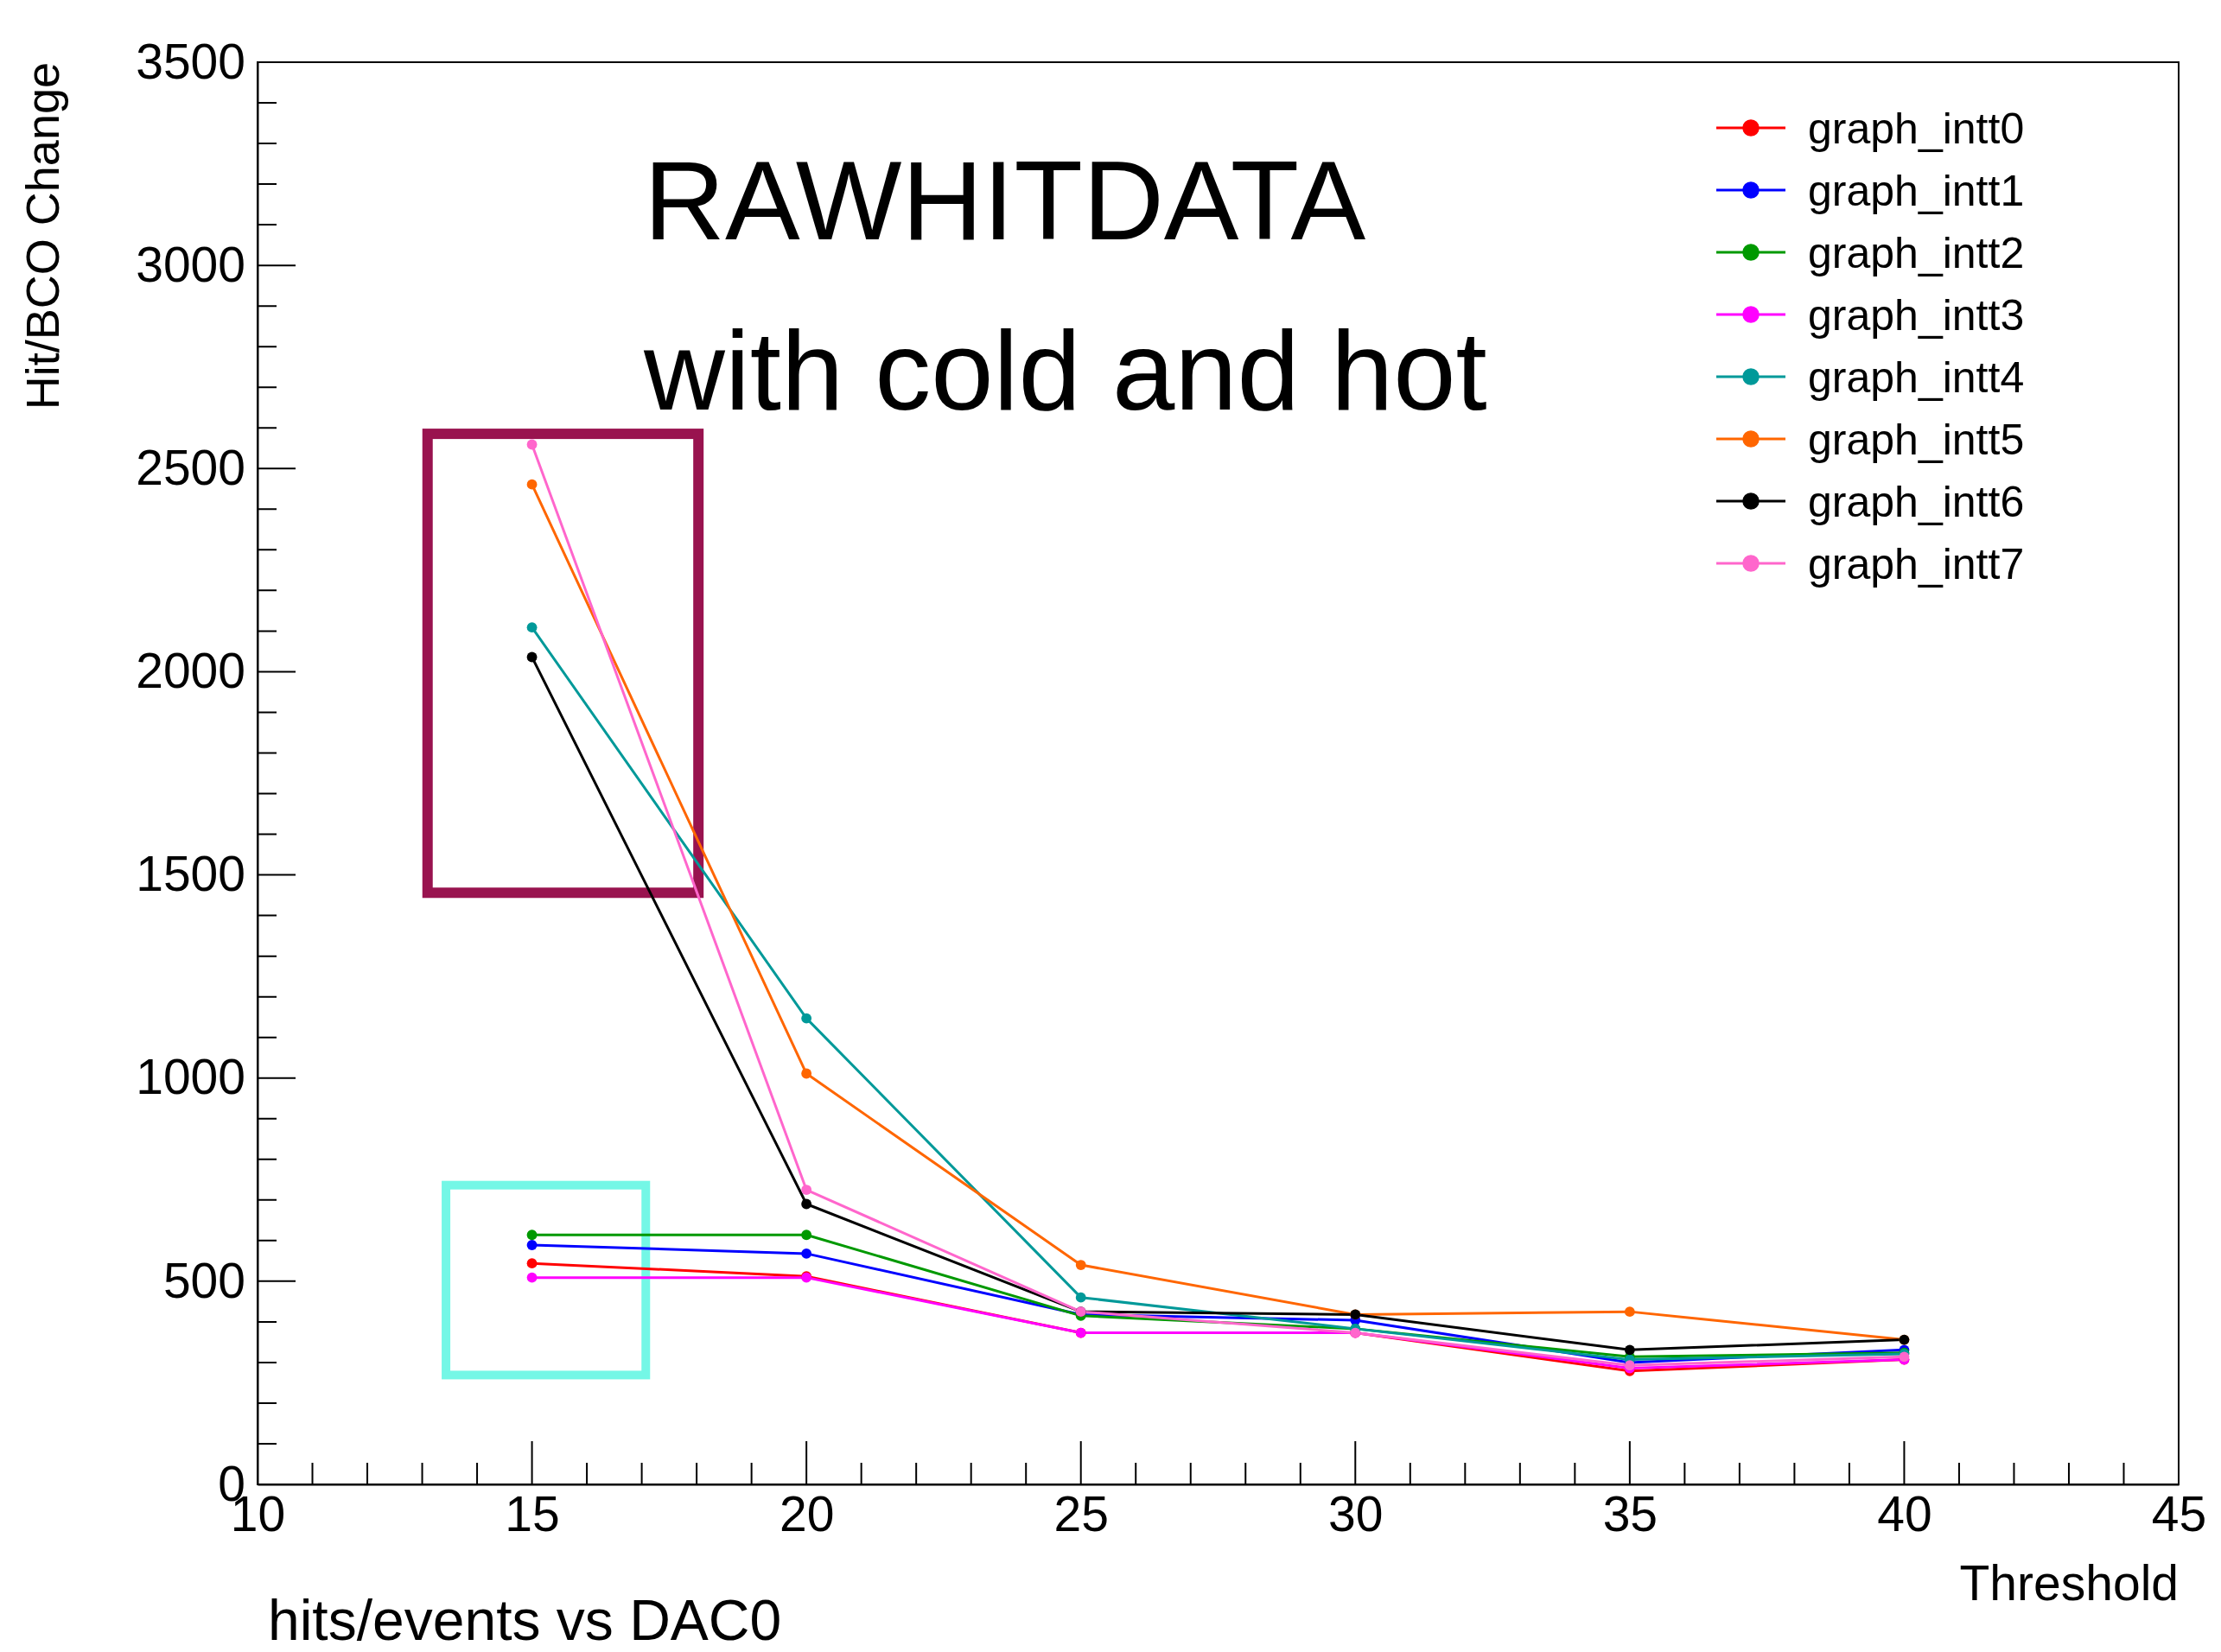 The width and height of the screenshot is (2221, 1652). Describe the element at coordinates (1917, 564) in the screenshot. I see `legend-label: graph_intt7` at that location.